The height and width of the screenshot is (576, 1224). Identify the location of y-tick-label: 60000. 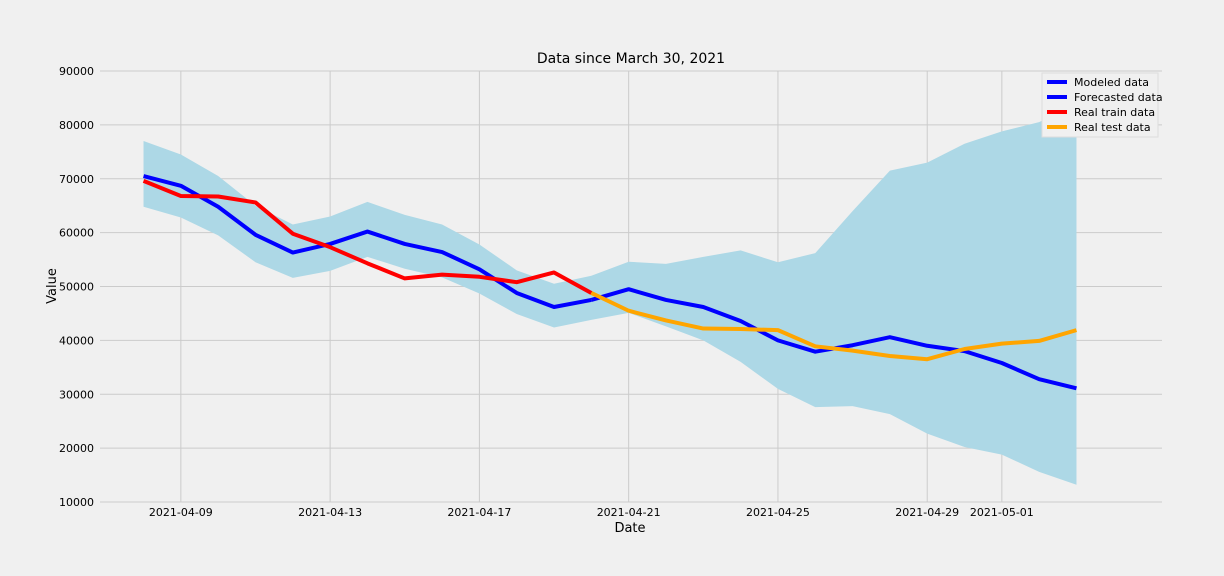
(76, 233).